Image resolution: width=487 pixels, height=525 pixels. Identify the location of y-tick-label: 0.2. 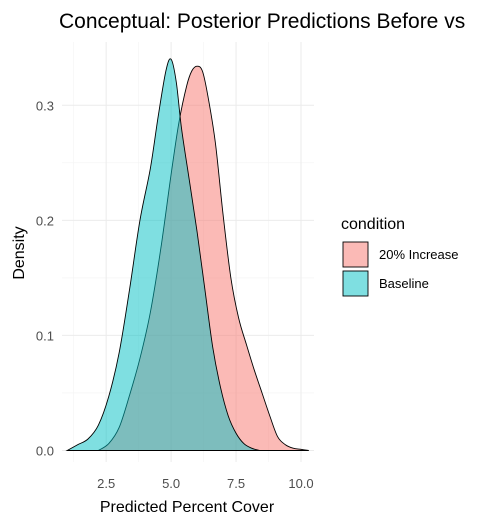
(45, 220).